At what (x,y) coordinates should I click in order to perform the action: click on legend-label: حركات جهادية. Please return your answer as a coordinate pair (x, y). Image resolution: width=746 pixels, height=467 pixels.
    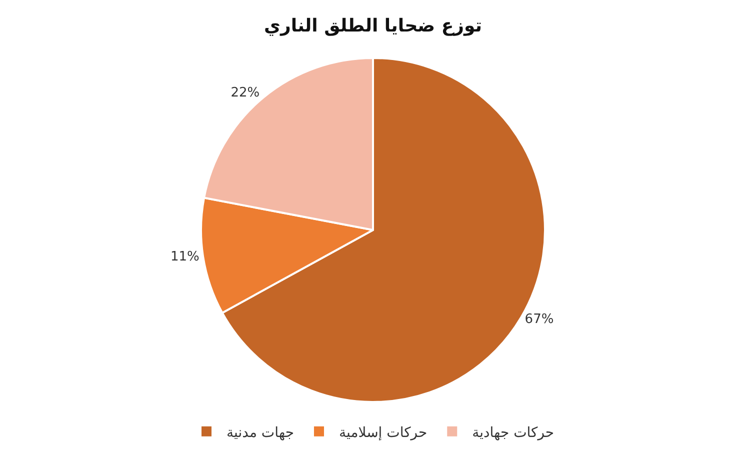
    Looking at the image, I should click on (513, 432).